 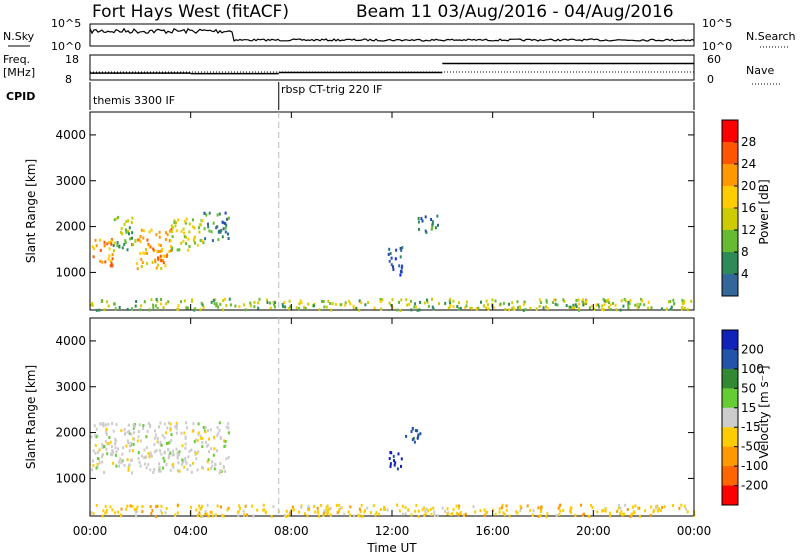 I want to click on plot-title: Fort Hays West (fitACF), so click(x=190, y=12).